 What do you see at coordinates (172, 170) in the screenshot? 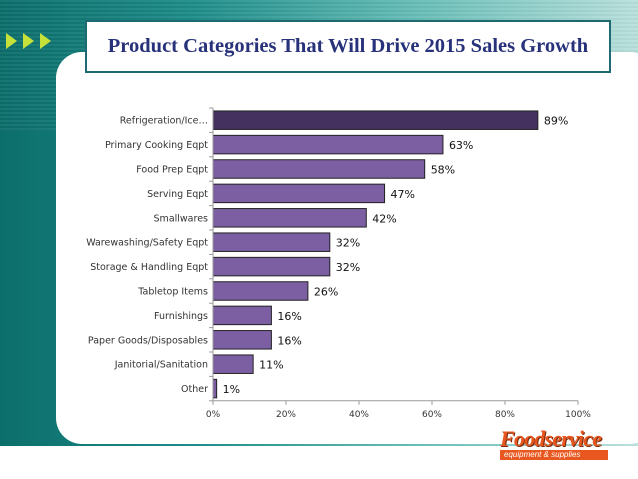
I see `category-label: Food Prep Eqpt` at bounding box center [172, 170].